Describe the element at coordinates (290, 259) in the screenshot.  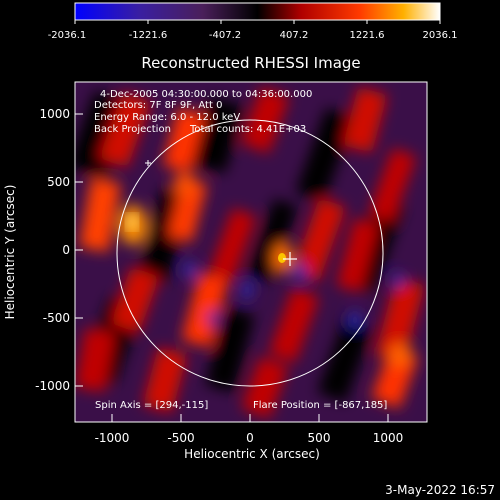
I see `spin-axis-marker` at that location.